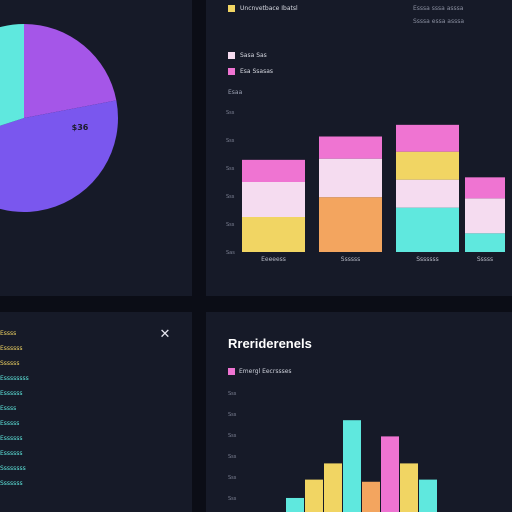 Image resolution: width=512 pixels, height=512 pixels. Describe the element at coordinates (270, 343) in the screenshot. I see `chart-title: Rreriderenels` at that location.